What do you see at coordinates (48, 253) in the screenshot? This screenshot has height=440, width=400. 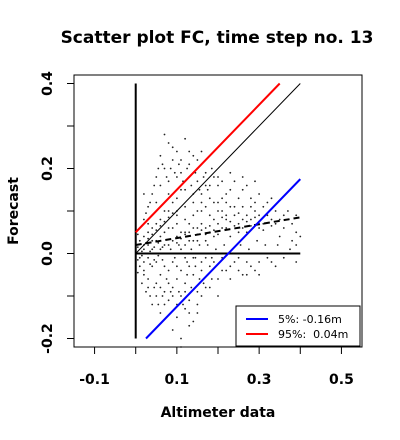 I see `y-tick-label-1: 0.0` at bounding box center [48, 253].